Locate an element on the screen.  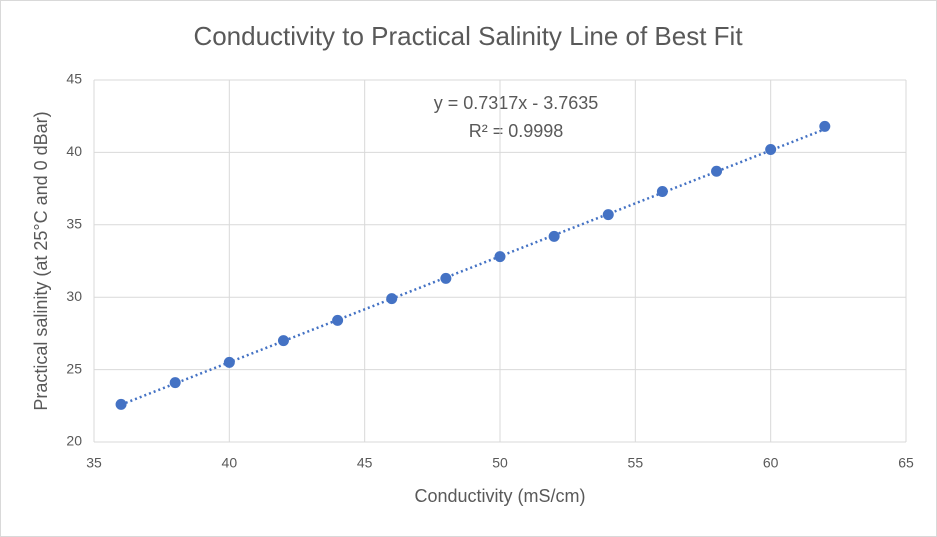
x-tick-label: 60 is located at coordinates (771, 463).